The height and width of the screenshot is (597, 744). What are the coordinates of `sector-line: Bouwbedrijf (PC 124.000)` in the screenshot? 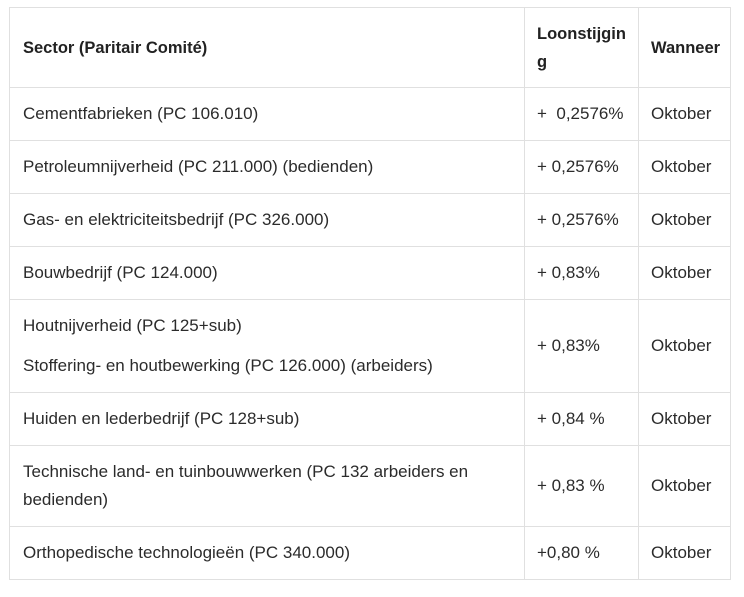 It's located at (120, 272).